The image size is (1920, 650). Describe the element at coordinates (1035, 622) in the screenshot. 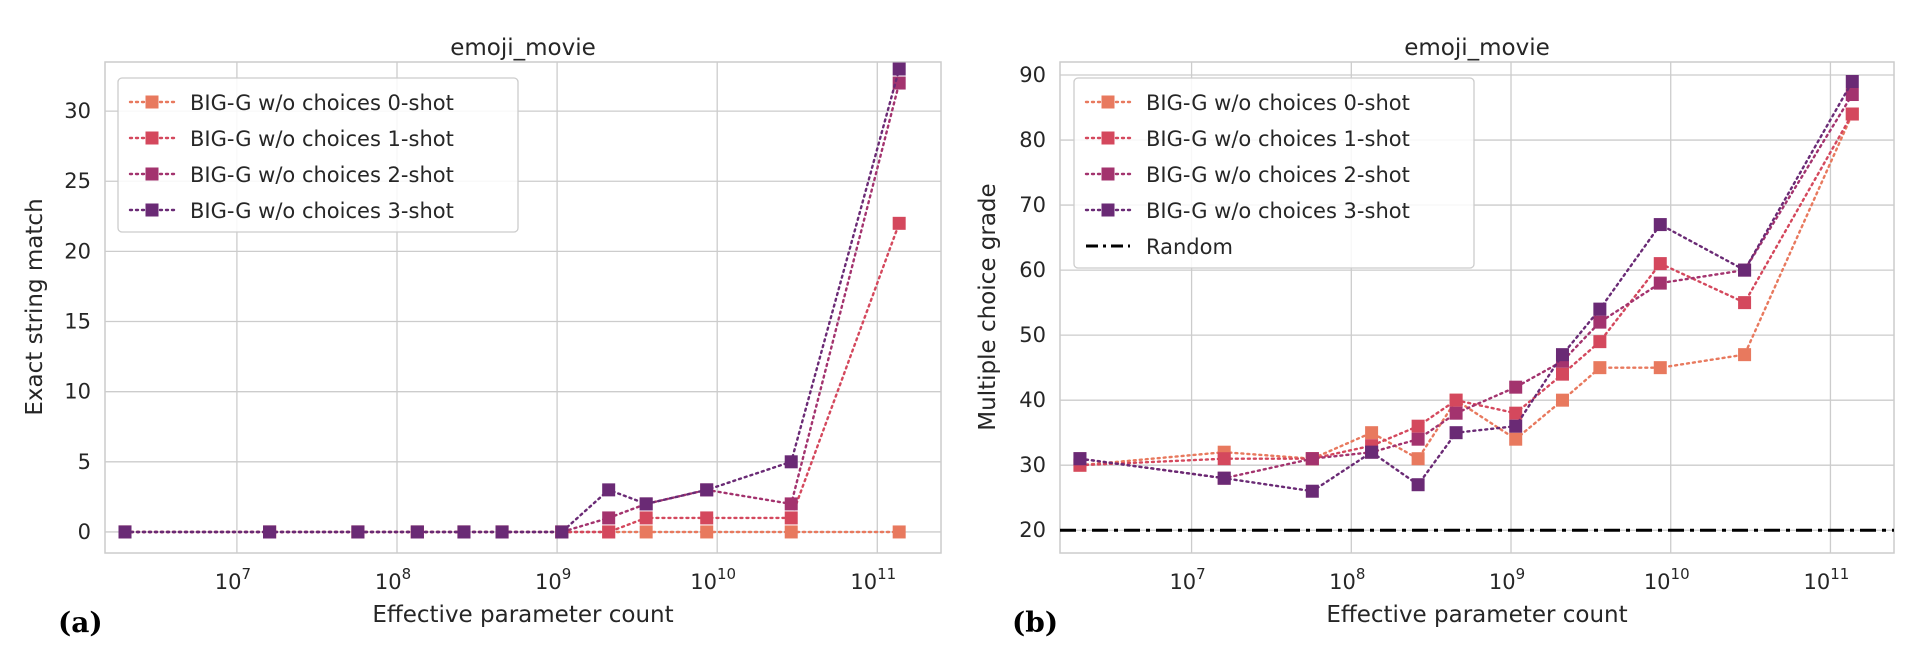

I see `panel-label: (b)` at that location.